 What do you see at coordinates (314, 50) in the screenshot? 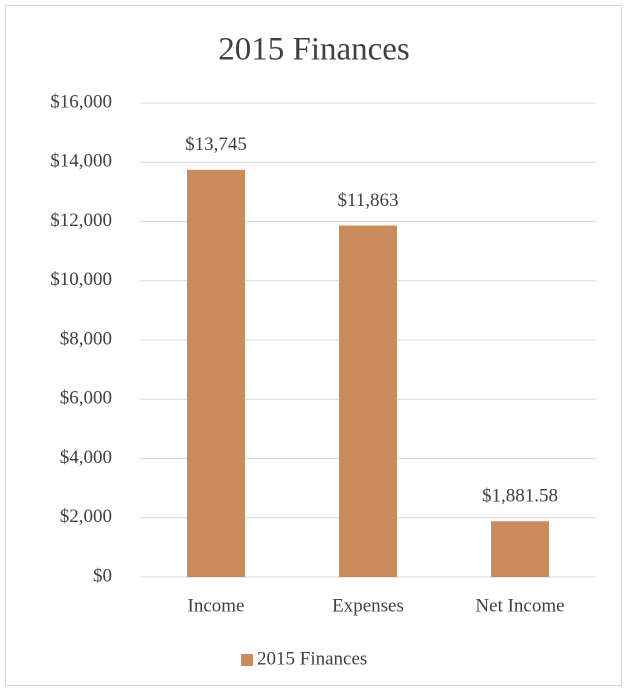
I see `chart-title: 2015 Finances` at bounding box center [314, 50].